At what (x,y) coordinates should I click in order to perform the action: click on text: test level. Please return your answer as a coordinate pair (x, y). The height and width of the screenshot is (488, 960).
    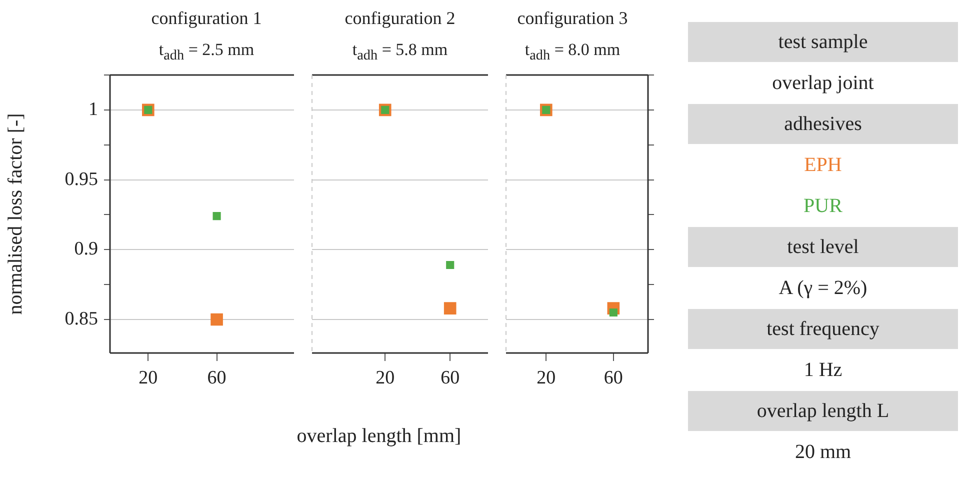
    Looking at the image, I should click on (823, 247).